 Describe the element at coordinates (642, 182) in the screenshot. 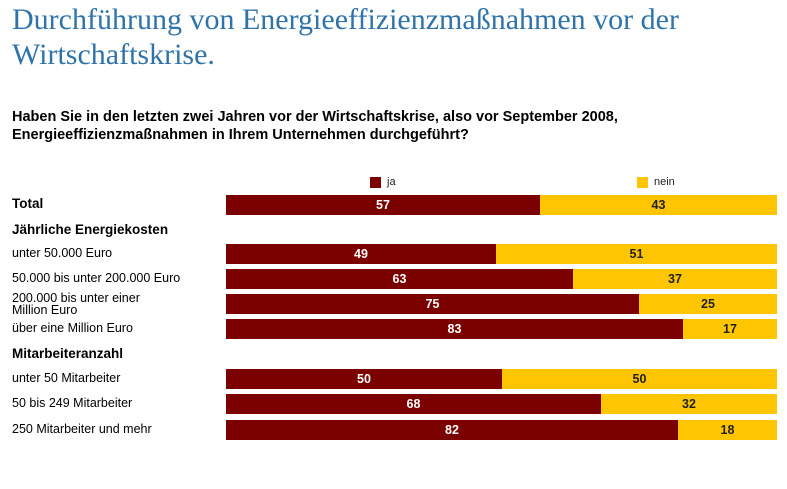

I see `legend-swatch-nein` at that location.